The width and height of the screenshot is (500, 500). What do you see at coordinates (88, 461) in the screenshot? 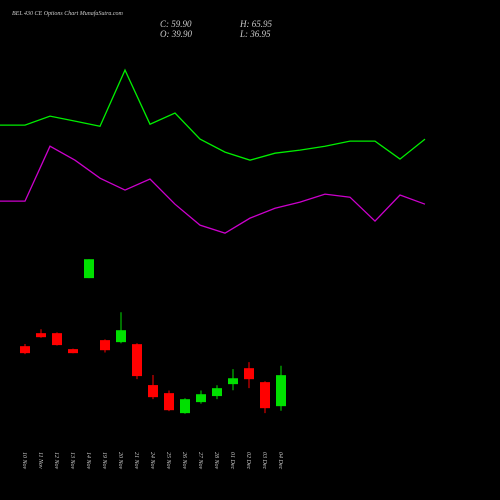
I see `x-tick-label: 14 Nov` at bounding box center [88, 461].